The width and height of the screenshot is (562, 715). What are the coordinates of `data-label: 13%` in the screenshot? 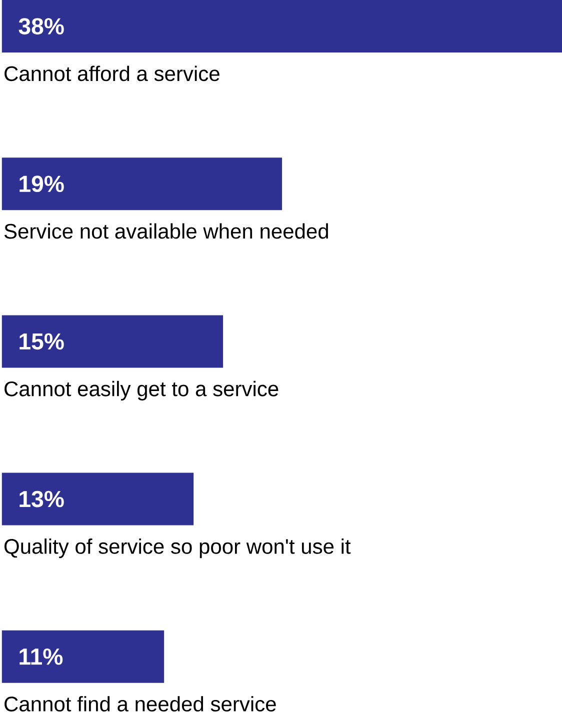 It's located at (42, 499).